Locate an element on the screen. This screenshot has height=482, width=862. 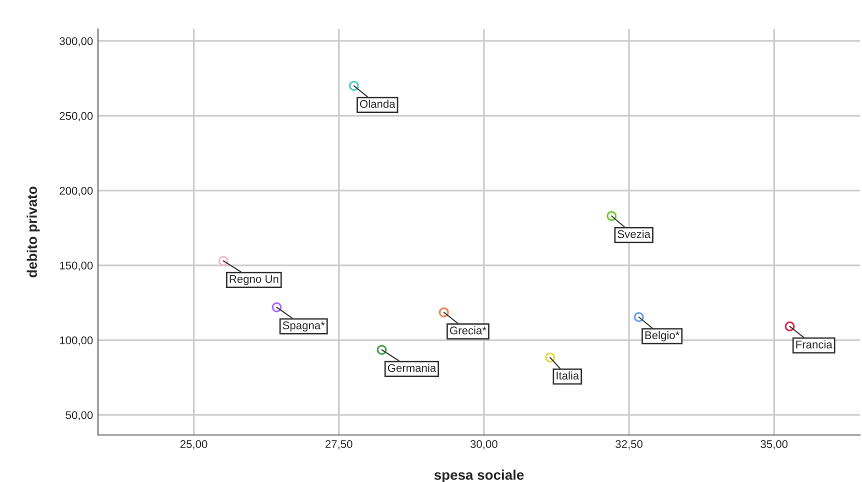
x-tick-label: 32,50 is located at coordinates (629, 445).